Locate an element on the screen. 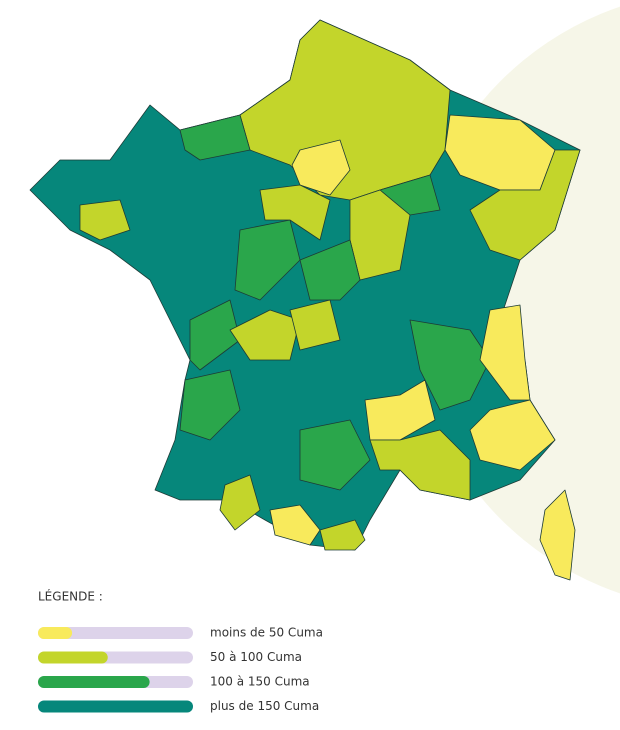 The height and width of the screenshot is (730, 620). legend-title: LÉGENDE : is located at coordinates (70, 596).